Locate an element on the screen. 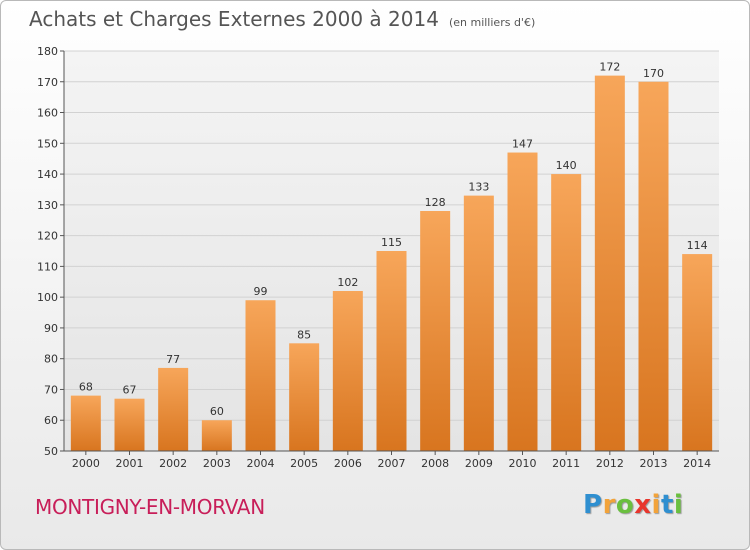 The width and height of the screenshot is (750, 550). x-tick-label: 2013 is located at coordinates (654, 463).